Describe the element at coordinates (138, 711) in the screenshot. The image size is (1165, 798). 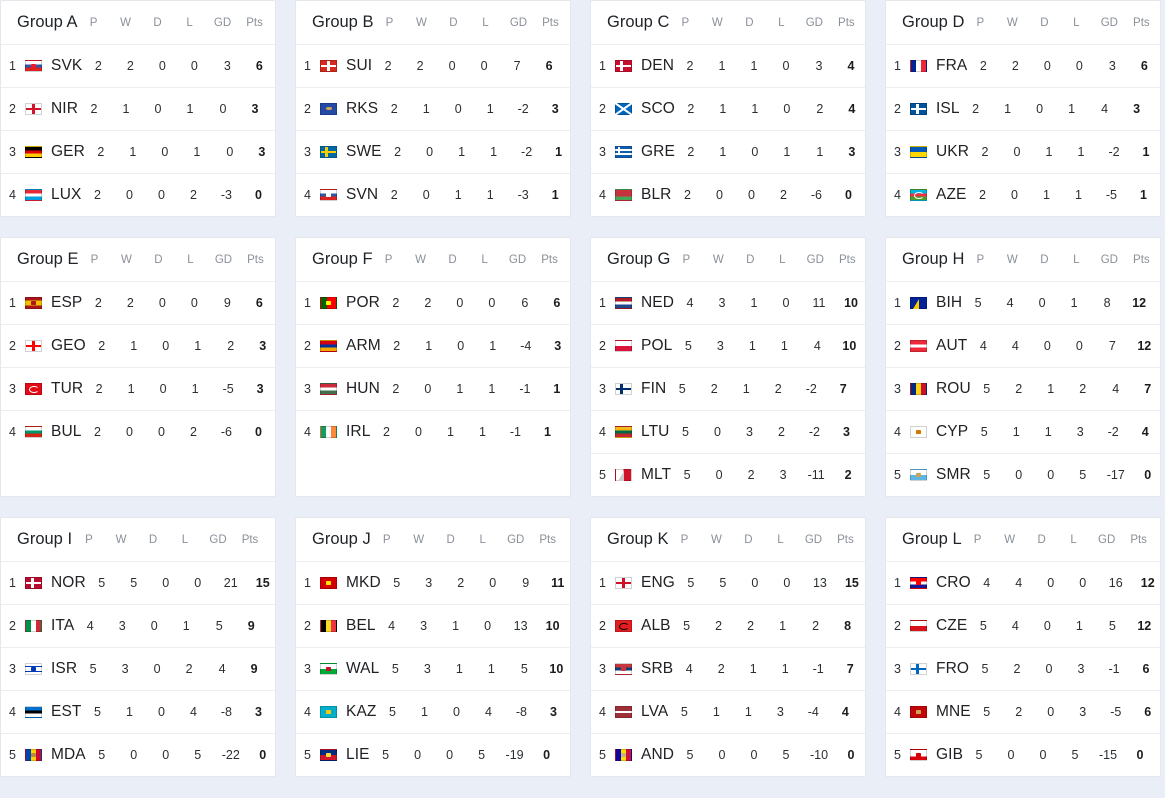
I see `standings-row: 4 EST 5 1 0 4 -8 3` at that location.